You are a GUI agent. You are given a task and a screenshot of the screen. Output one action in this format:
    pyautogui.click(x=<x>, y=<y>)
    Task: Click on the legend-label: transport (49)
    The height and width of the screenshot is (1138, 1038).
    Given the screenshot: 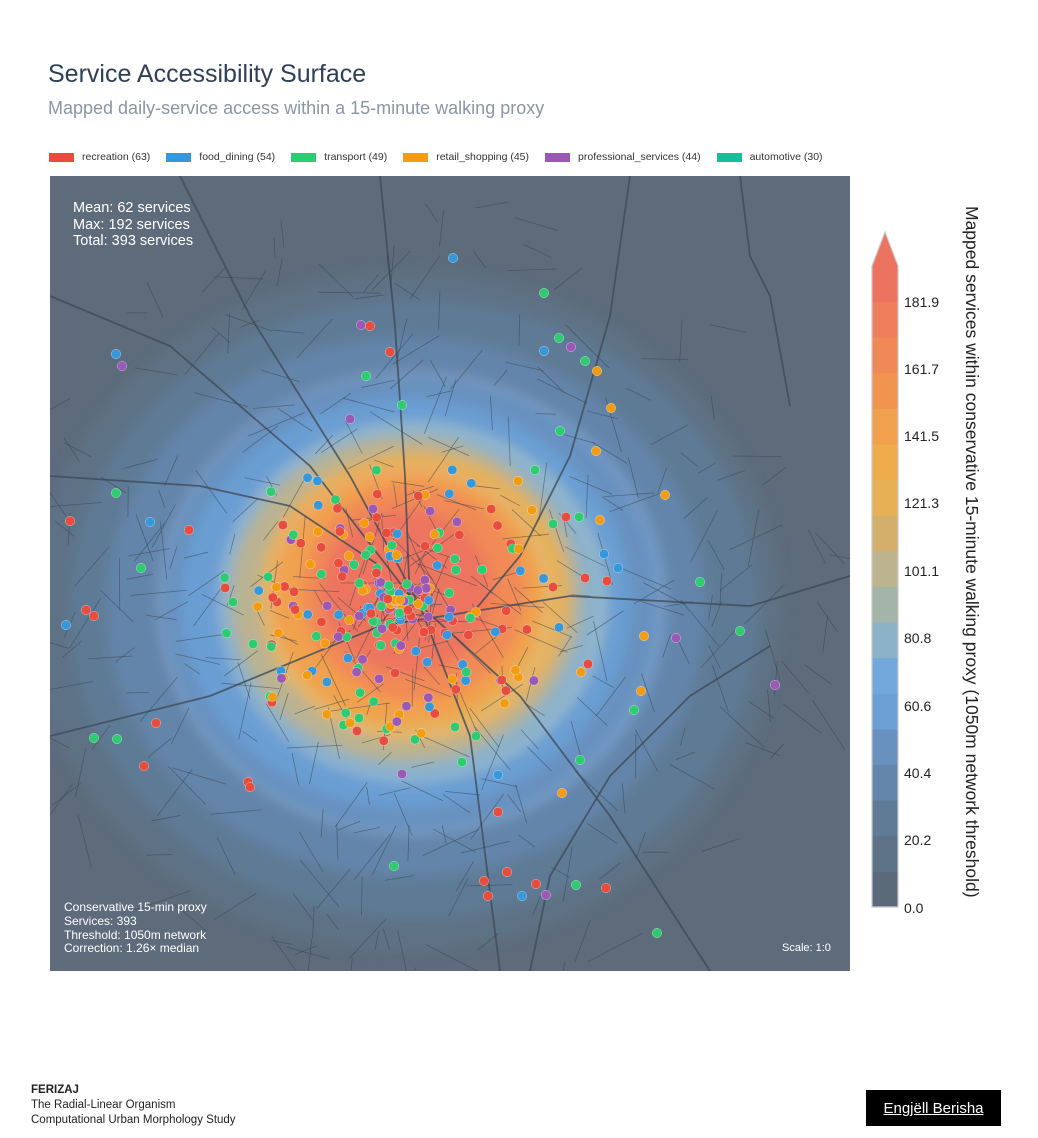 What is the action you would take?
    pyautogui.click(x=356, y=157)
    